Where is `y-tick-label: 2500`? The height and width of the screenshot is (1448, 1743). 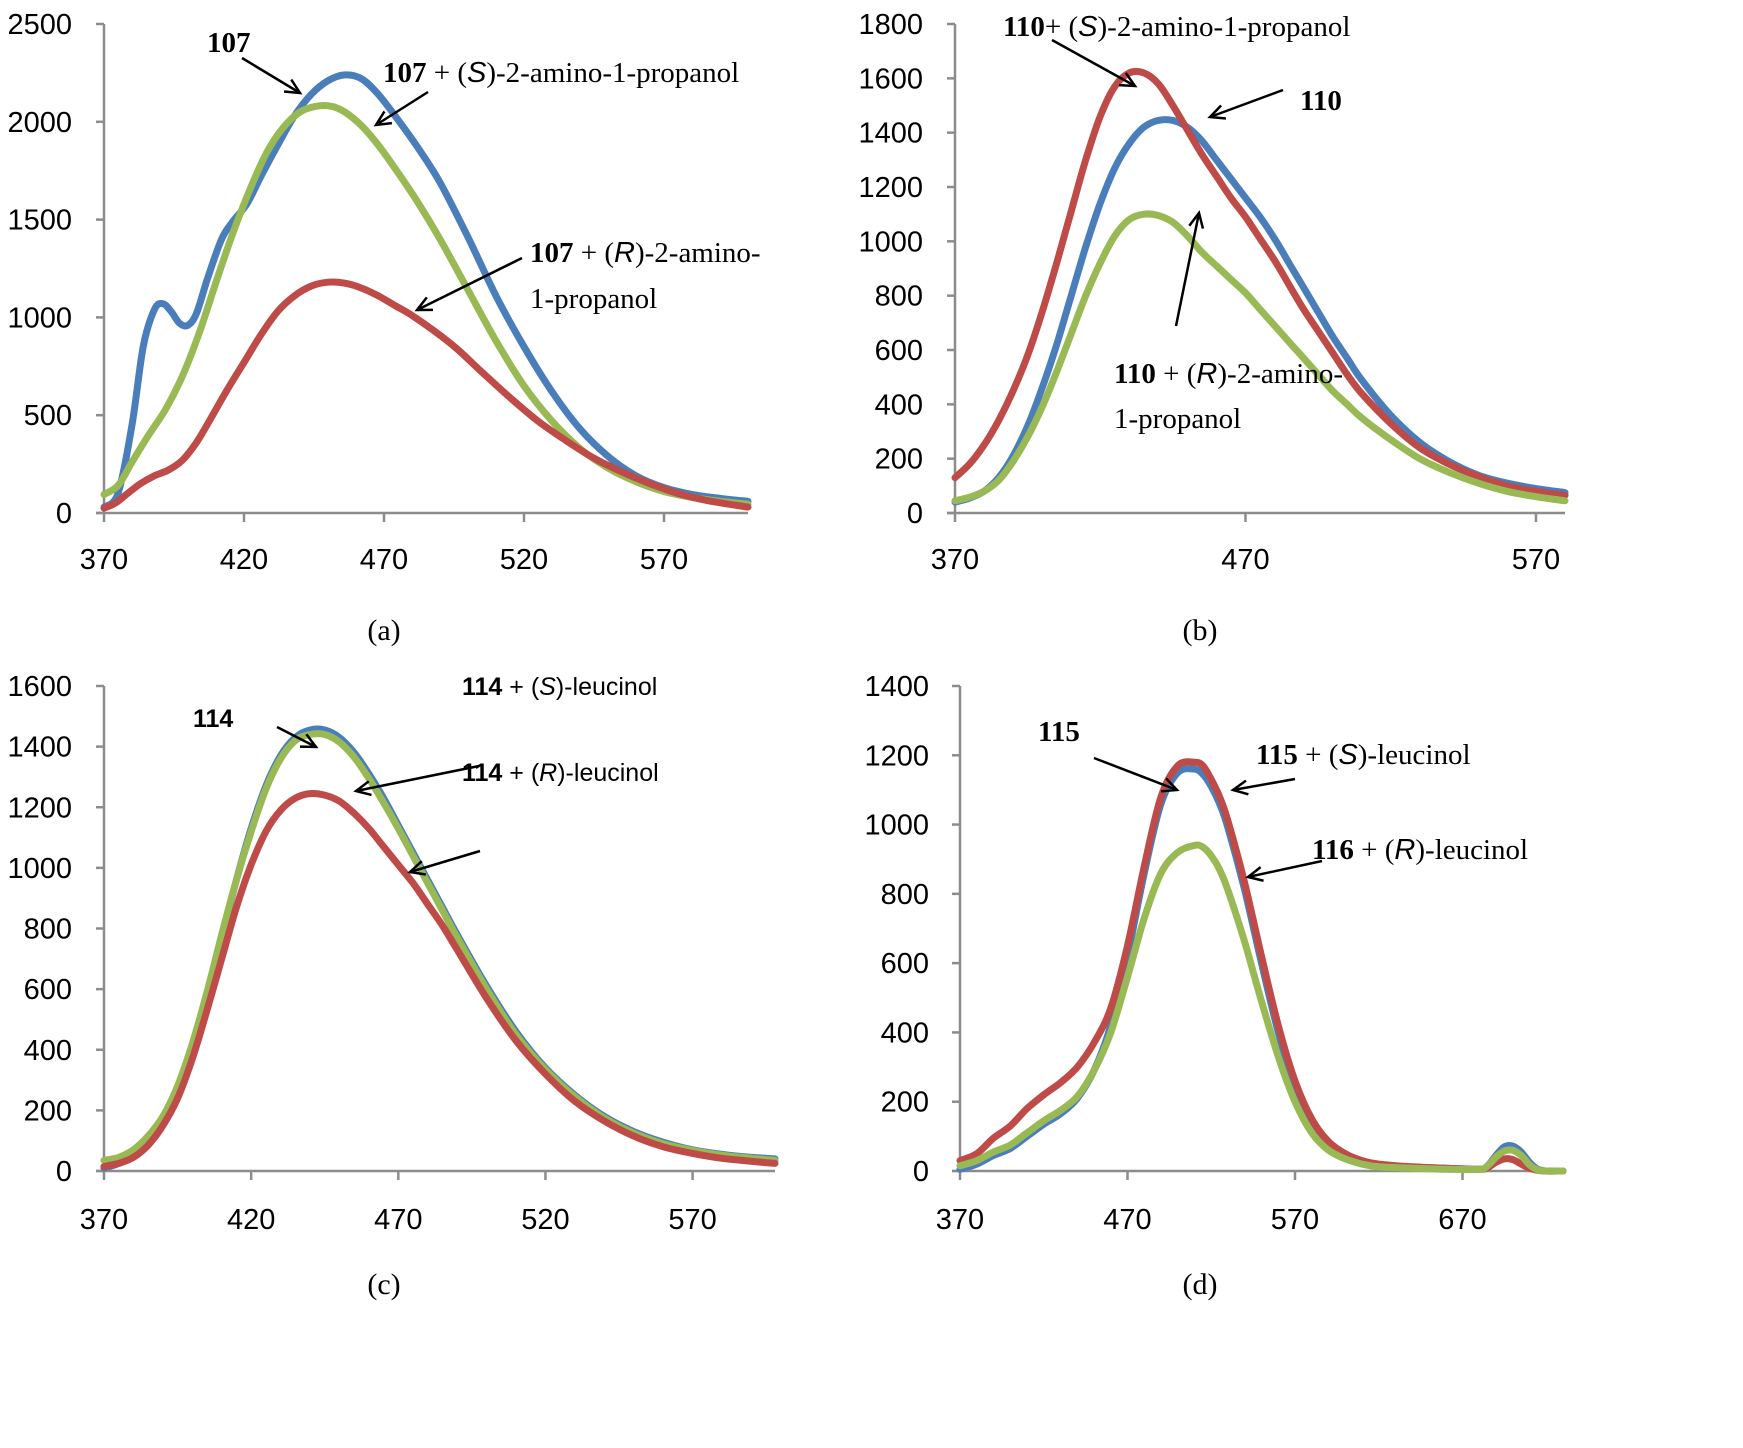 y-tick-label: 2500 is located at coordinates (39, 25).